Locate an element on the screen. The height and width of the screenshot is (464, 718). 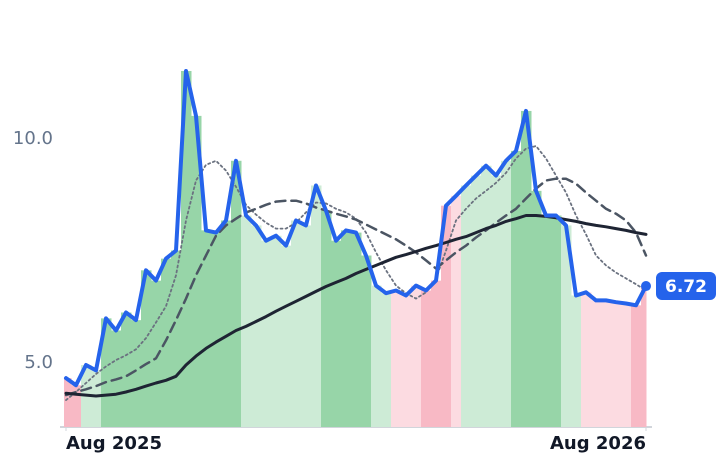
value-badge is located at coordinates (686, 286).